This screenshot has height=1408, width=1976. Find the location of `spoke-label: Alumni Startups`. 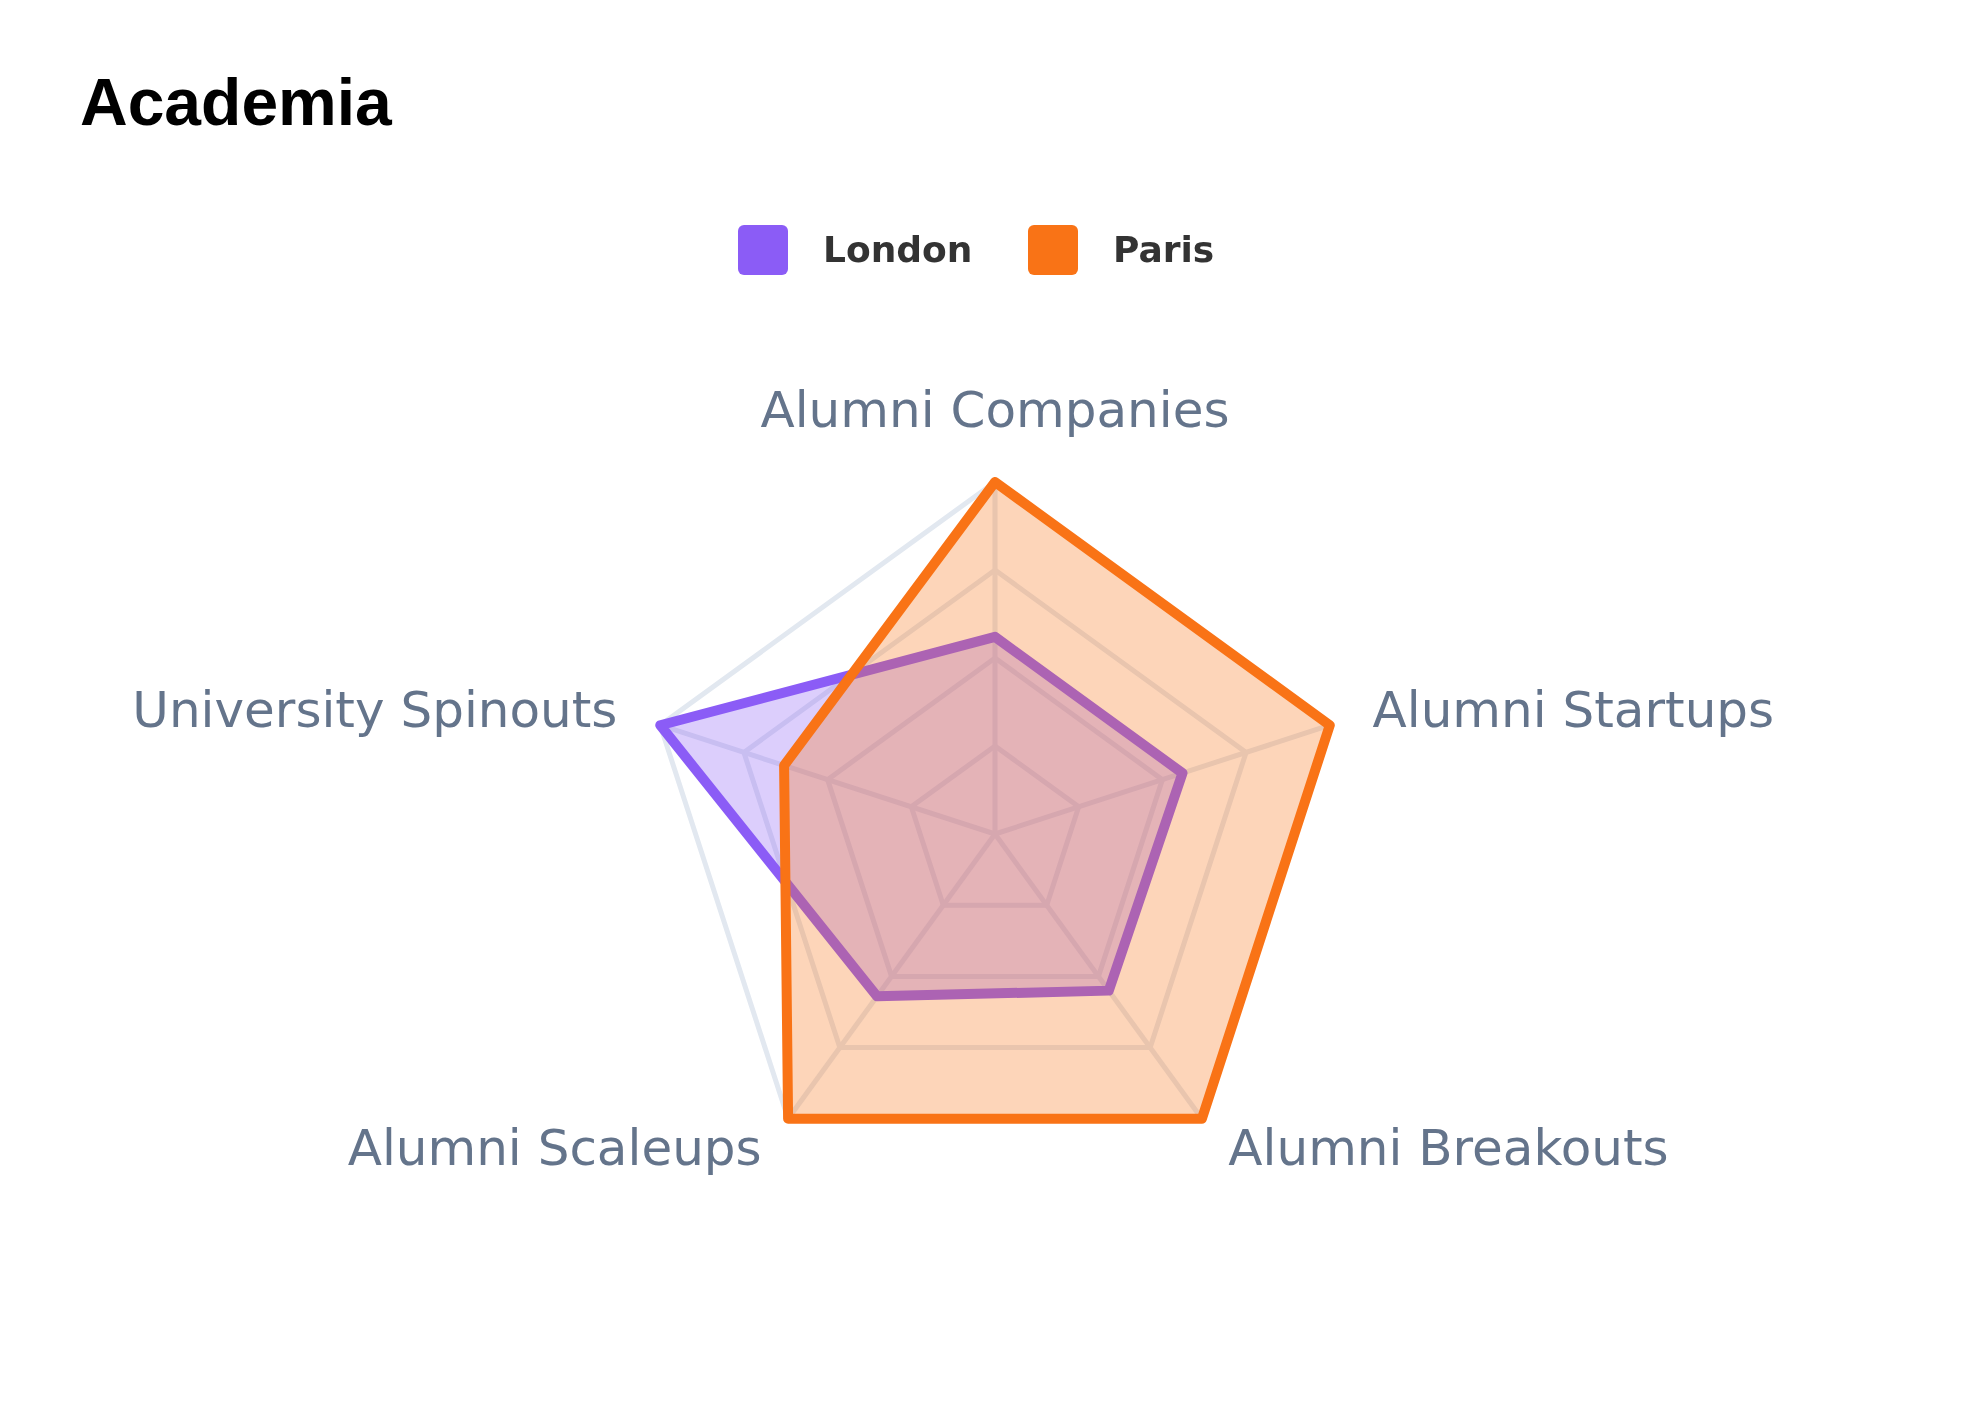

spoke-label: Alumni Startups is located at coordinates (1573, 710).